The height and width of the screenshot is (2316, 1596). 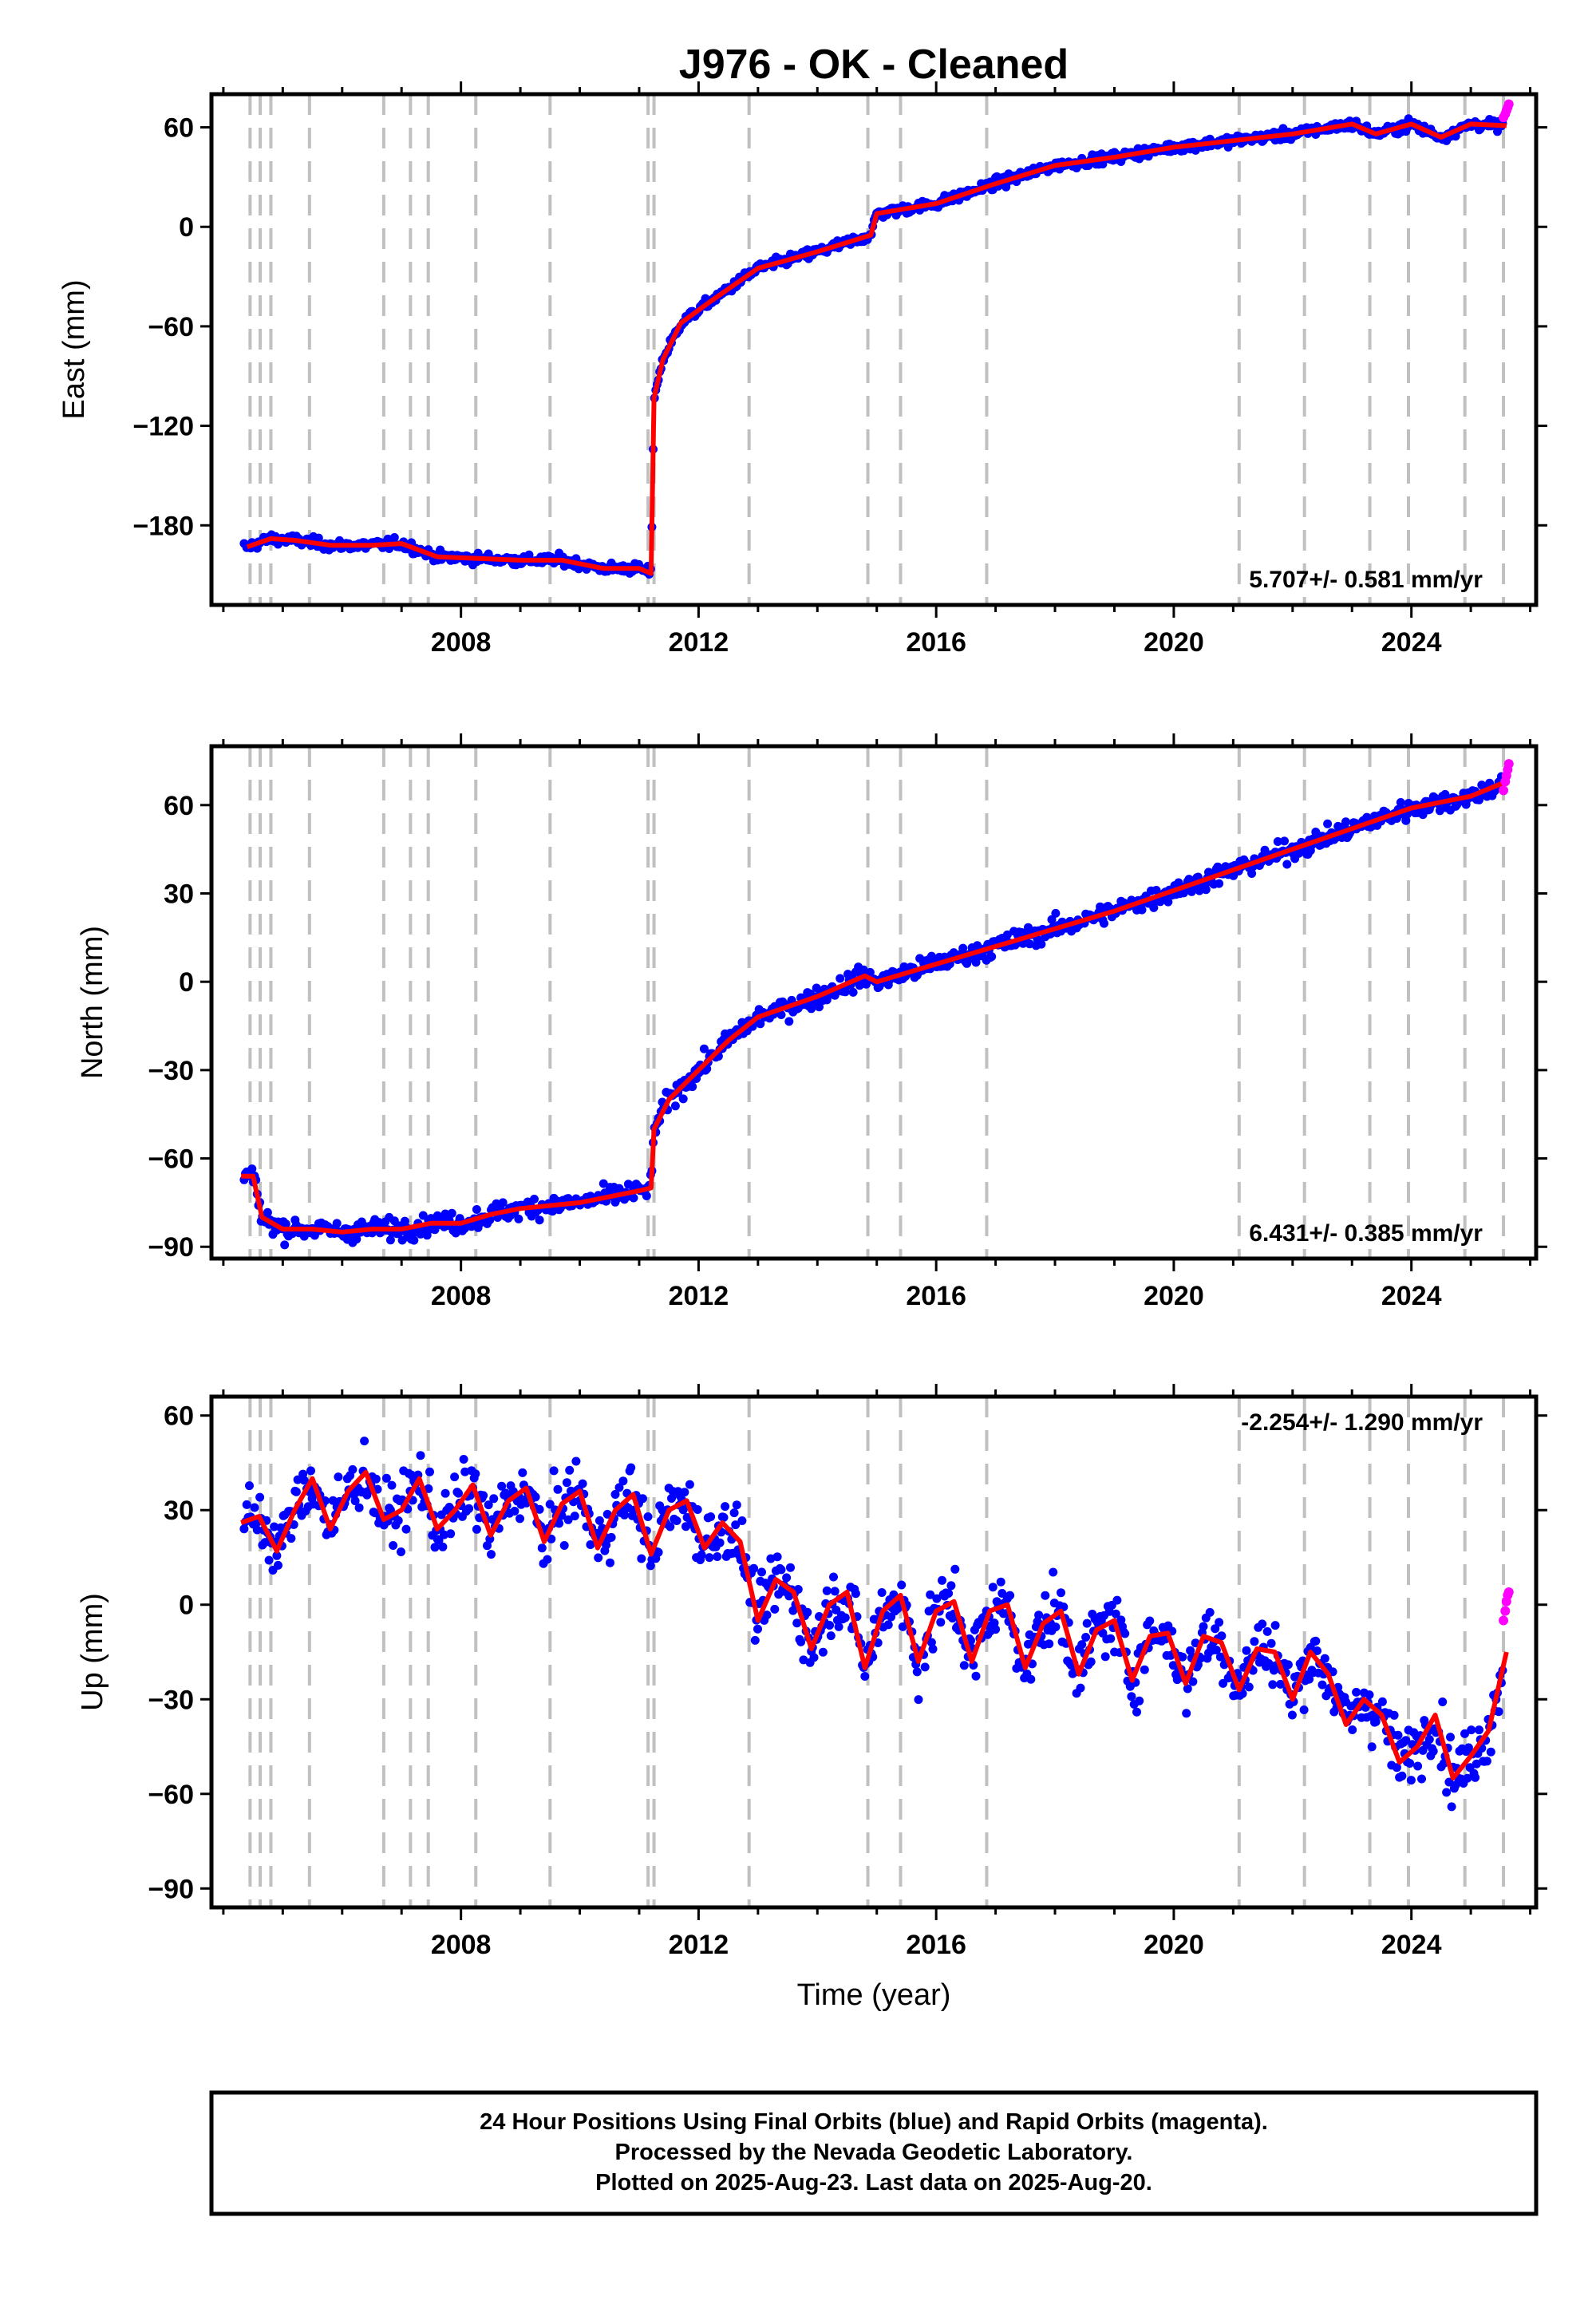 I want to click on y-tick-label: 60, so click(x=179, y=128).